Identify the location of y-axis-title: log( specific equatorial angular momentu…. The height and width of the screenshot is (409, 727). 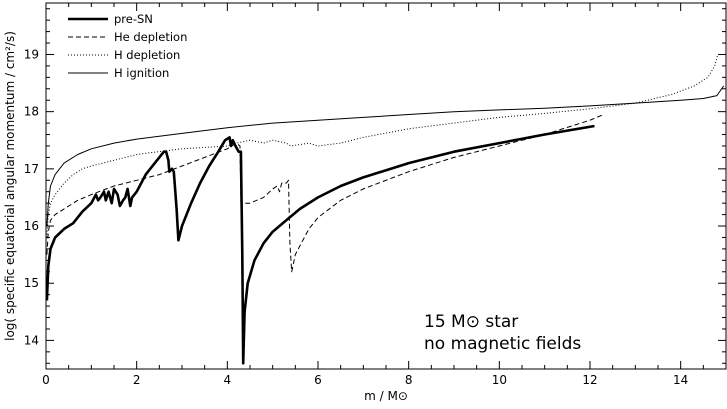
(10, 186).